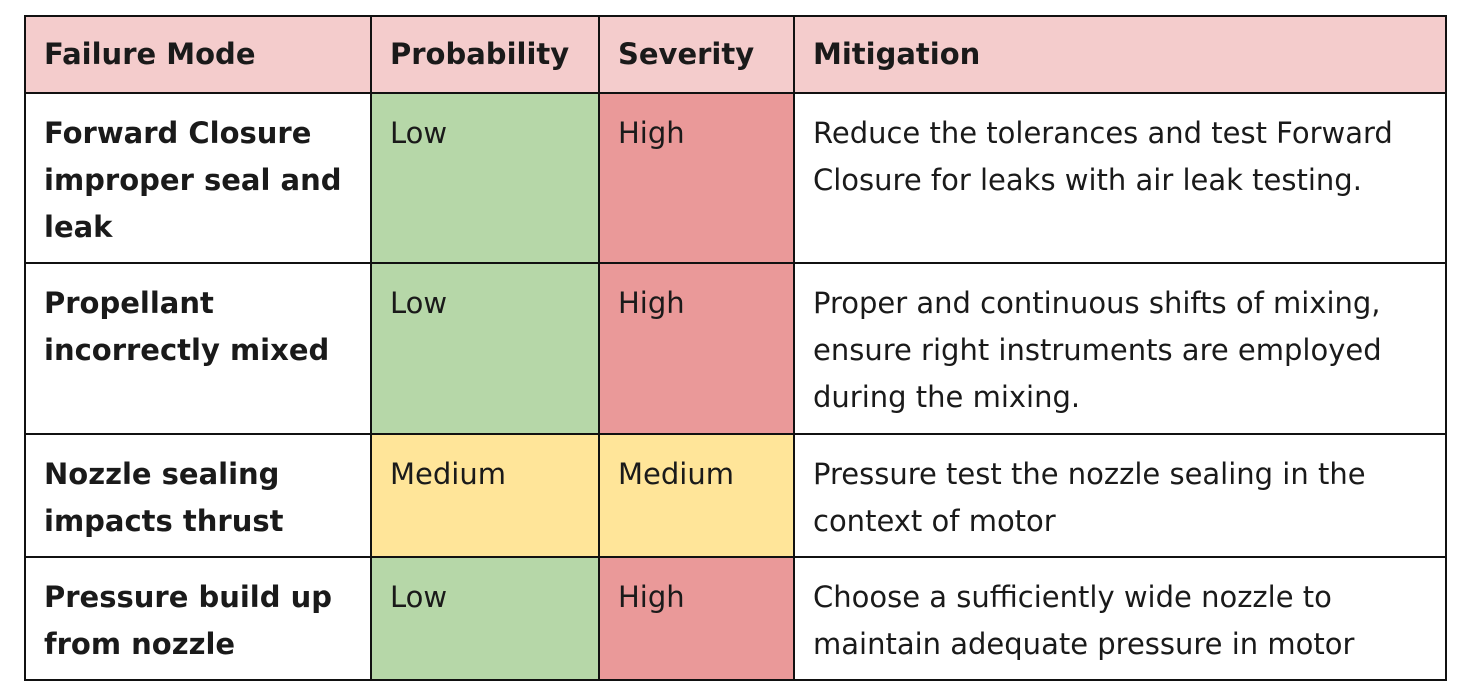 The height and width of the screenshot is (688, 1465). Describe the element at coordinates (198, 348) in the screenshot. I see `failure-mode-cell: Propellant incorrectly mixed` at that location.